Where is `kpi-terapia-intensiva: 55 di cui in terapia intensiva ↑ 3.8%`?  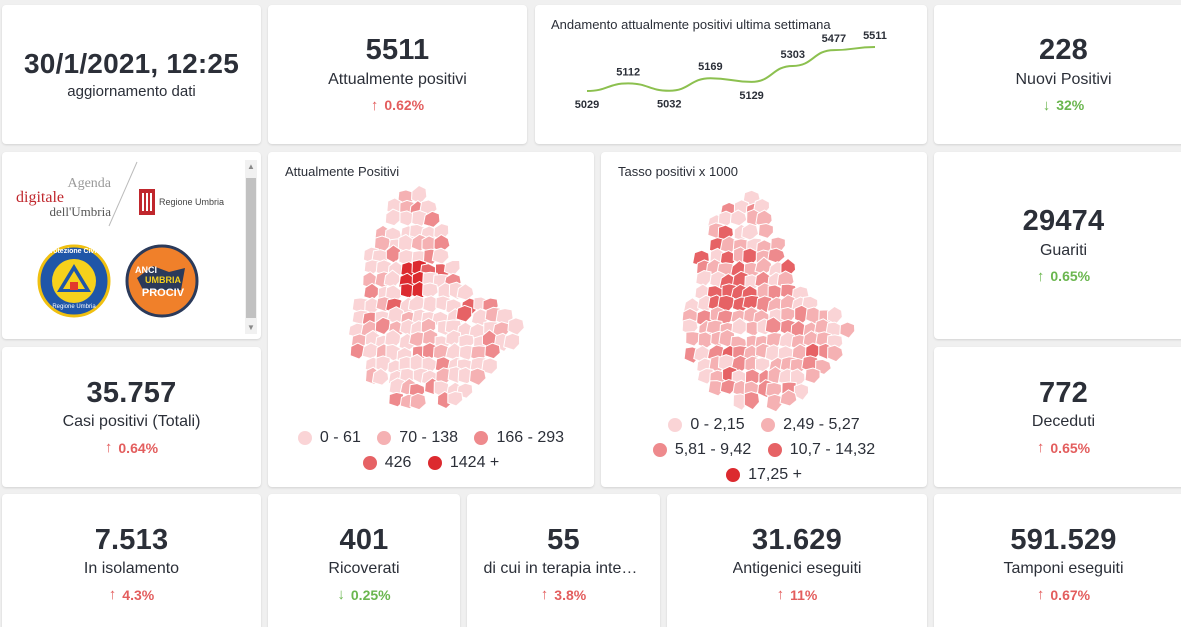 kpi-terapia-intensiva: 55 di cui in terapia intensiva ↑ 3.8% is located at coordinates (563, 560).